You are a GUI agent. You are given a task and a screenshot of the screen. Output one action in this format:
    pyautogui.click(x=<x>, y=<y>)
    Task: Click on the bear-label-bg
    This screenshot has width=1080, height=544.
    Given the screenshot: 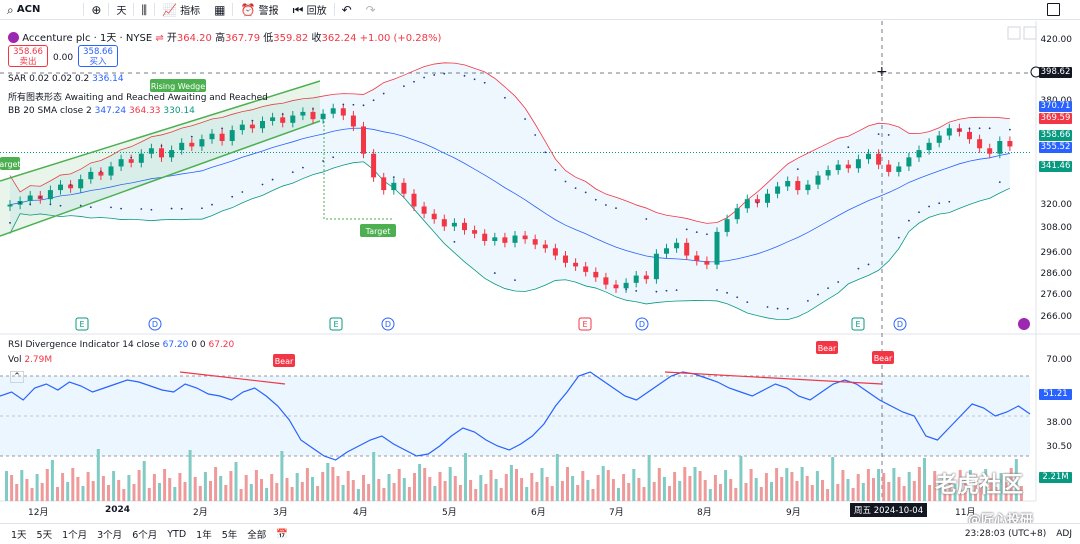 What is the action you would take?
    pyautogui.click(x=883, y=357)
    